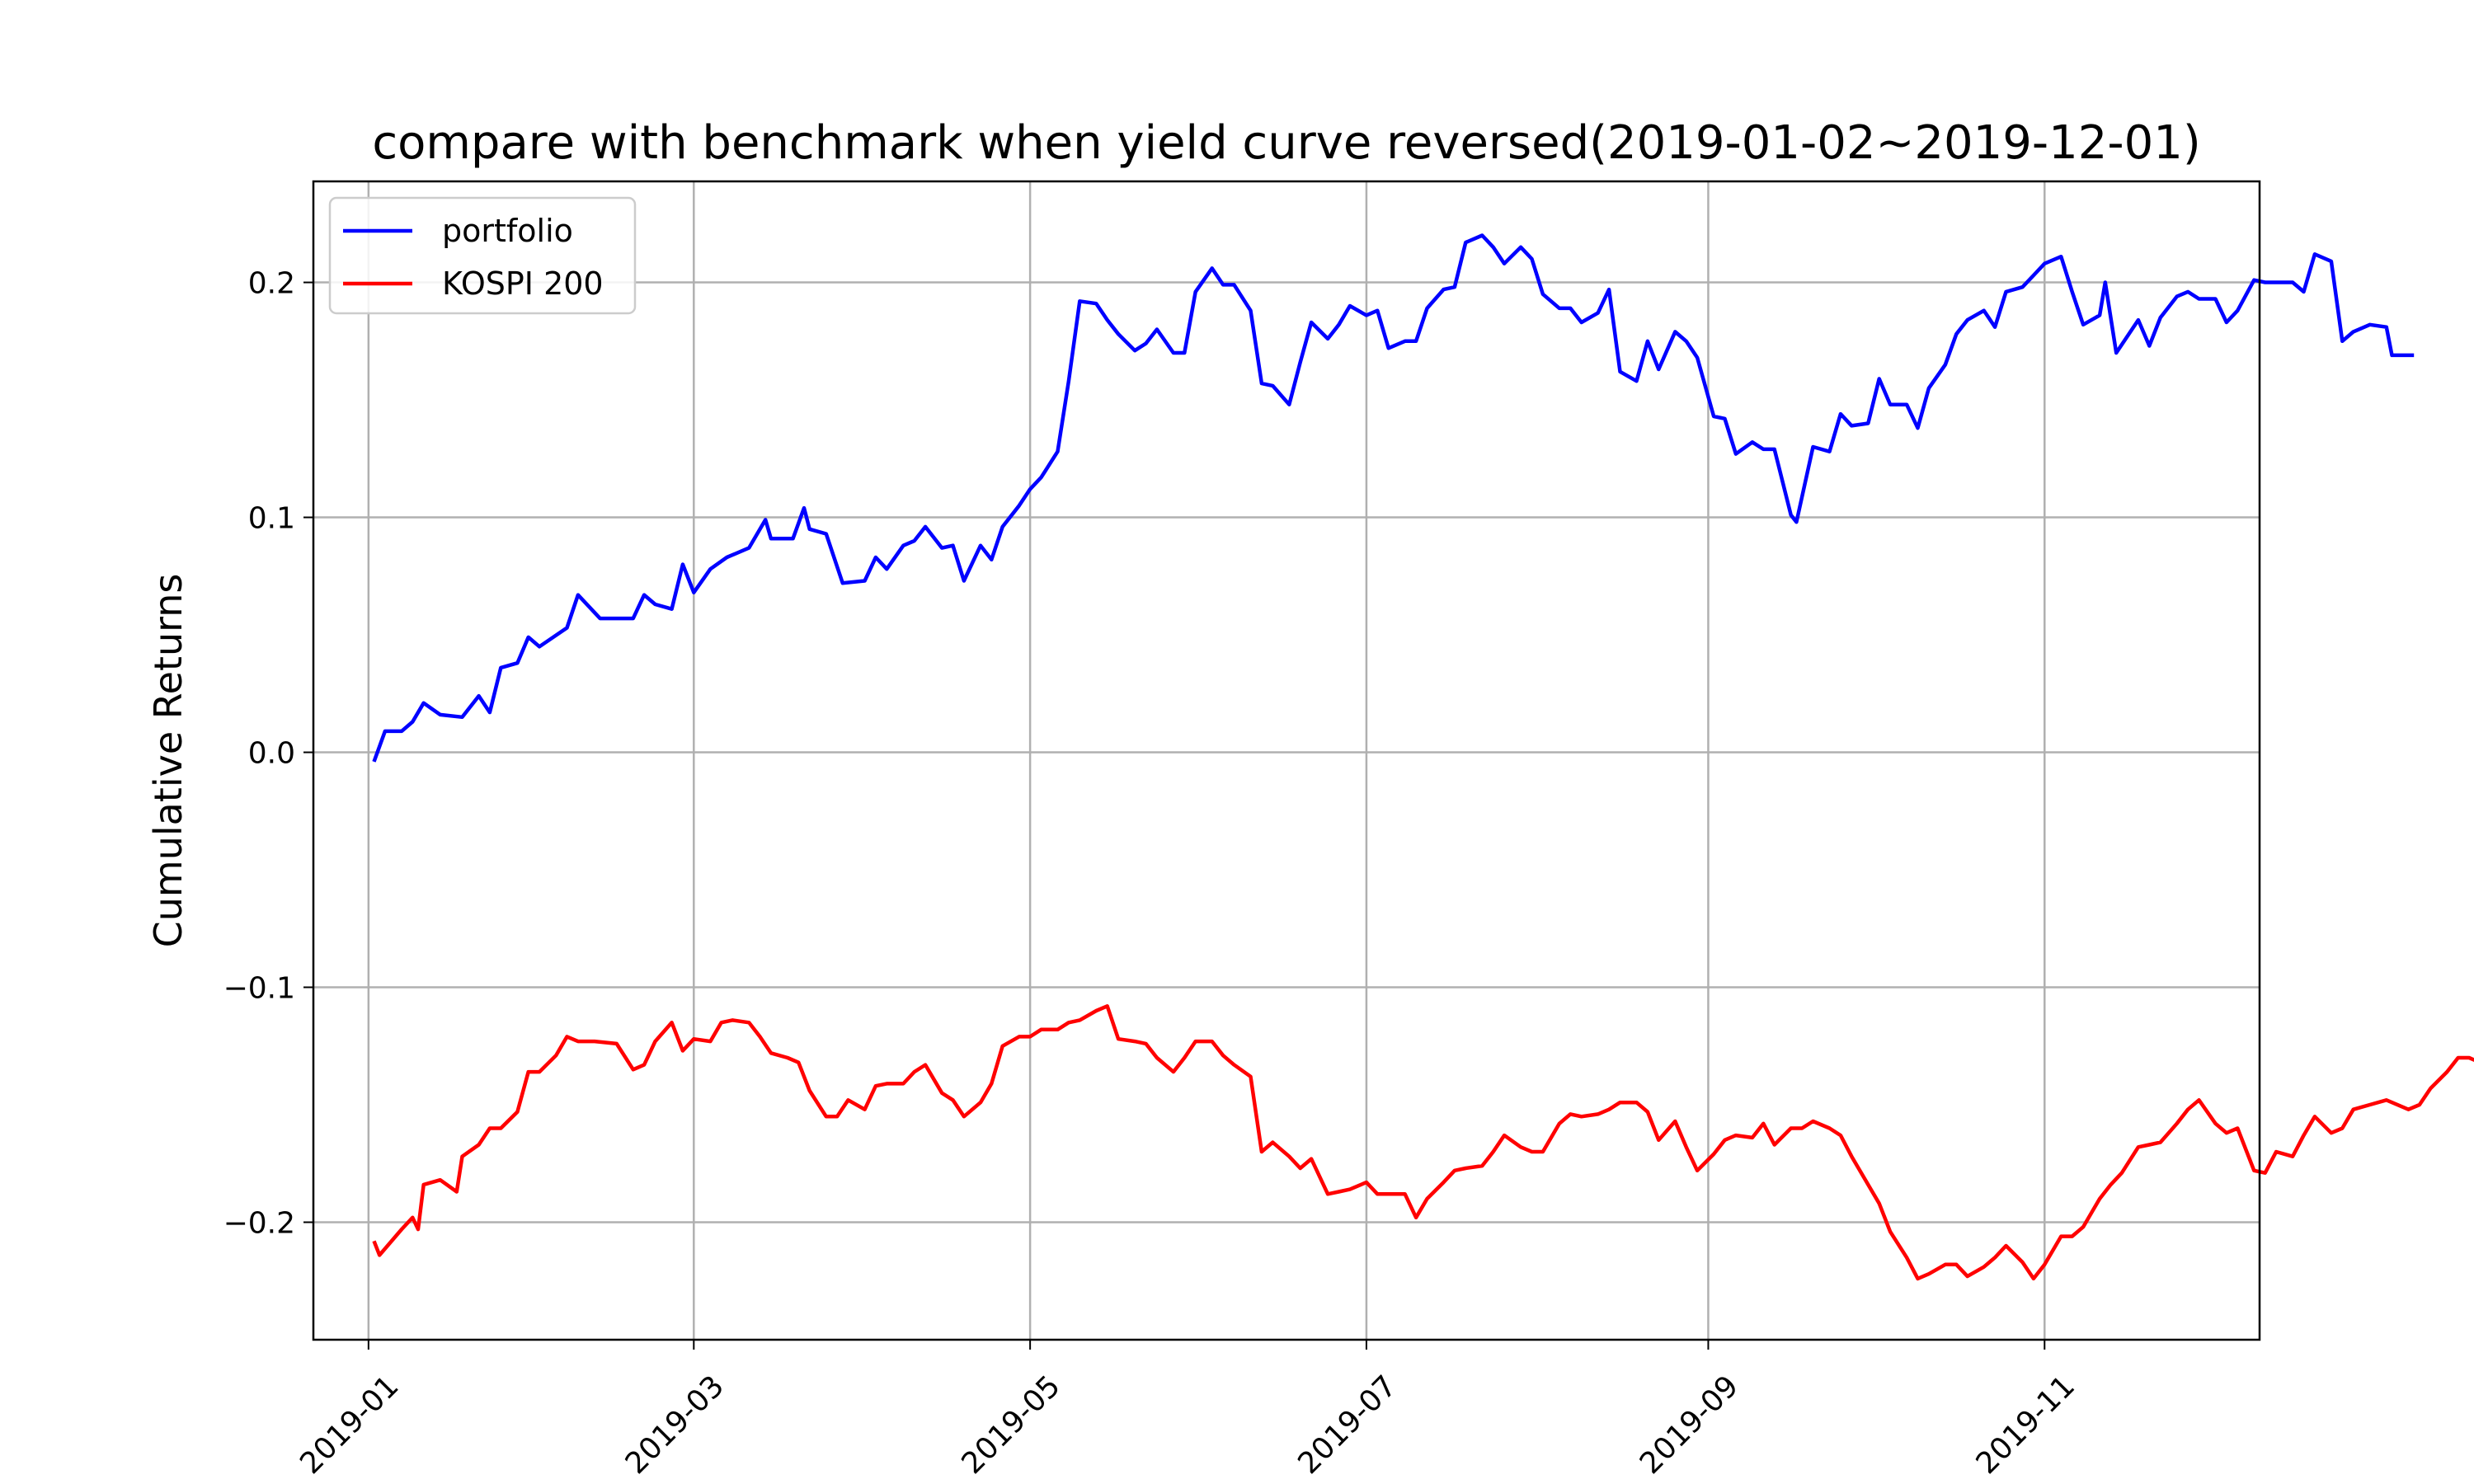 Image resolution: width=2474 pixels, height=1484 pixels. I want to click on y-tick-label: 0.1, so click(271, 519).